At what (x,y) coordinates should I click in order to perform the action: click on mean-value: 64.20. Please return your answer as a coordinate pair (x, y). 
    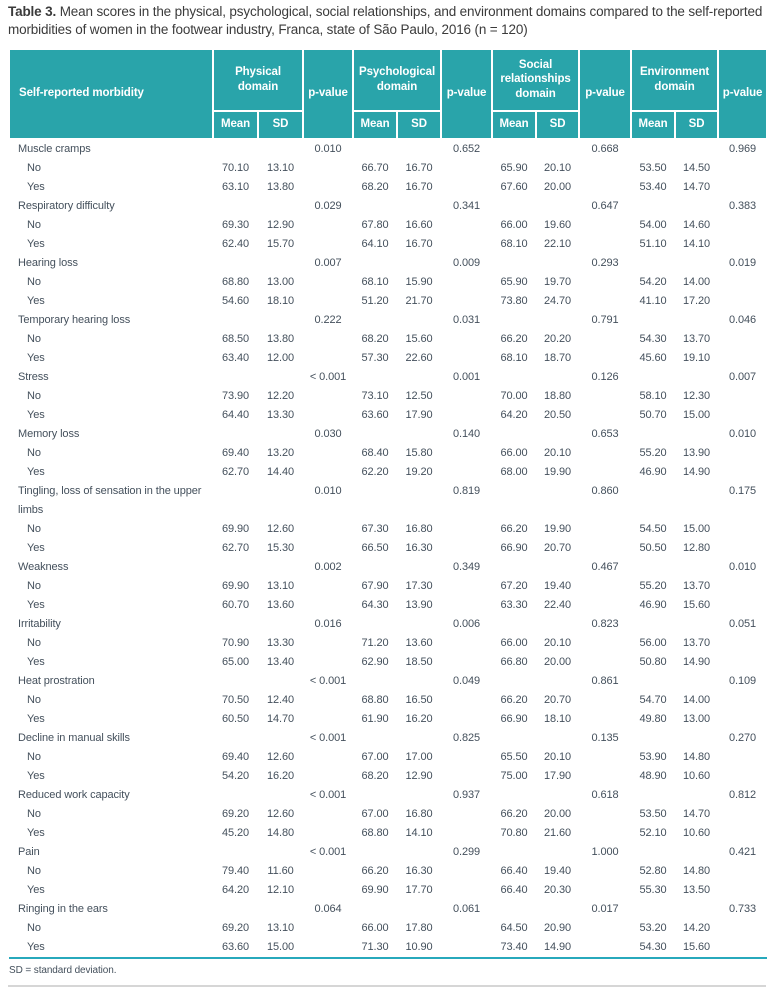
    Looking at the image, I should click on (514, 414).